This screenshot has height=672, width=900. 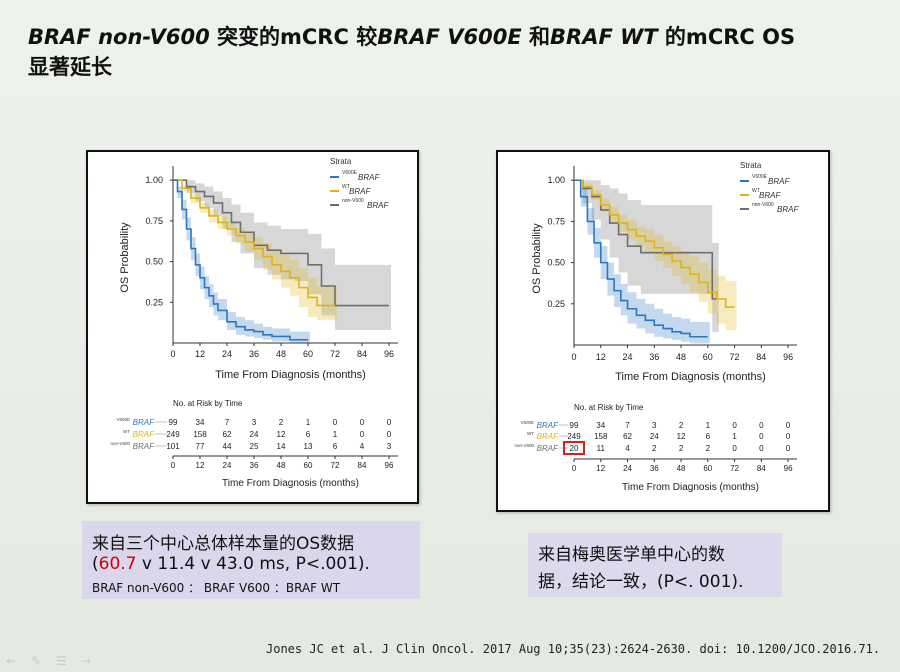 What do you see at coordinates (708, 357) in the screenshot?
I see `x-tick-label: 60` at bounding box center [708, 357].